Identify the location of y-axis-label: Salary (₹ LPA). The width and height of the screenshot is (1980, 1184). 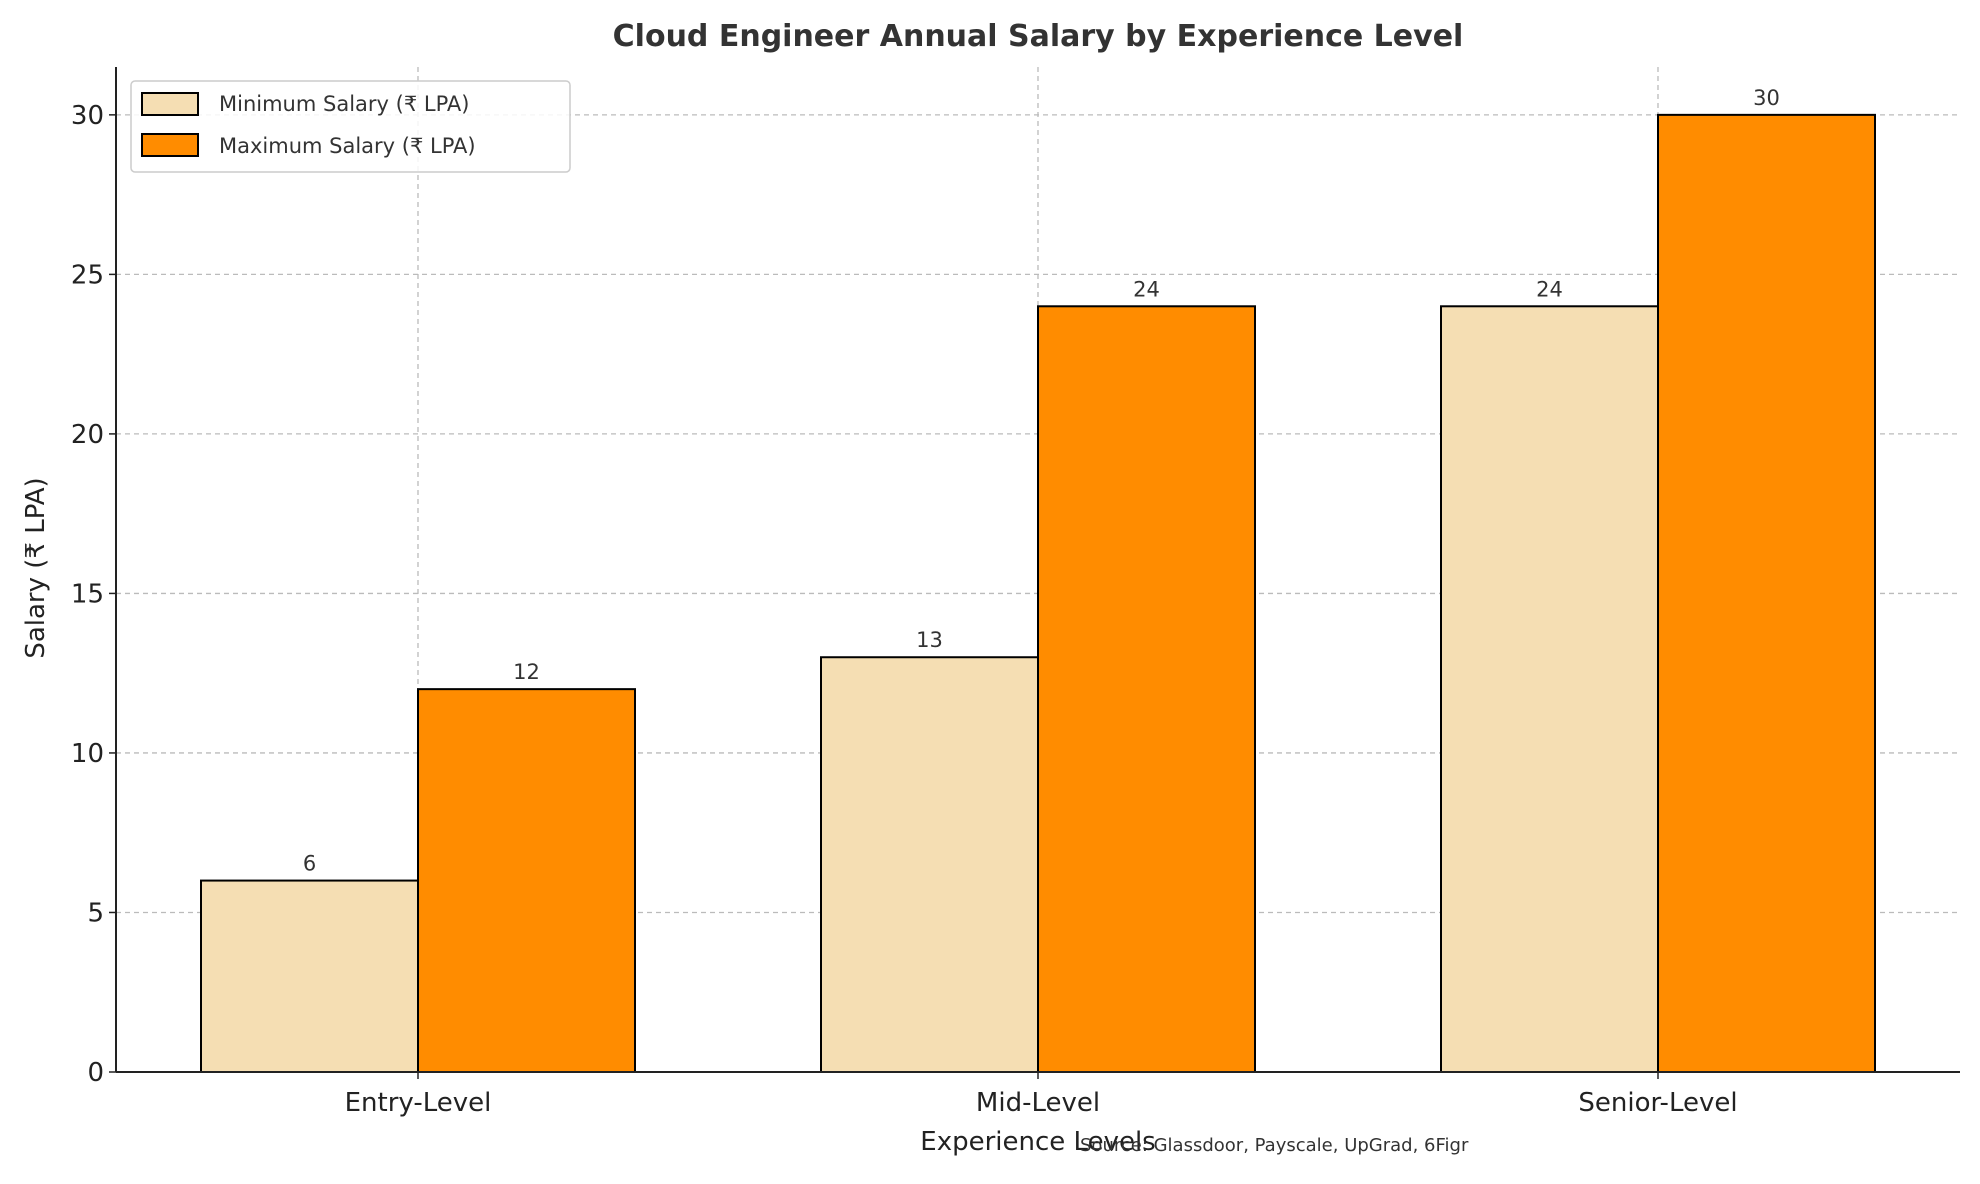
(36, 567).